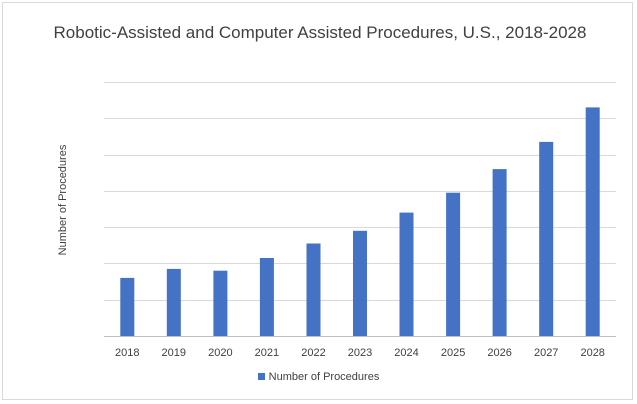 The width and height of the screenshot is (637, 404). I want to click on legend-label: Number of Procedures, so click(324, 377).